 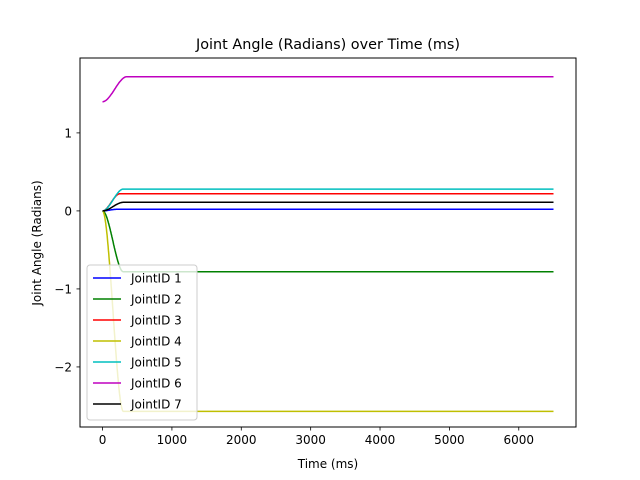 I want to click on legend-label: JointID 7, so click(x=156, y=405).